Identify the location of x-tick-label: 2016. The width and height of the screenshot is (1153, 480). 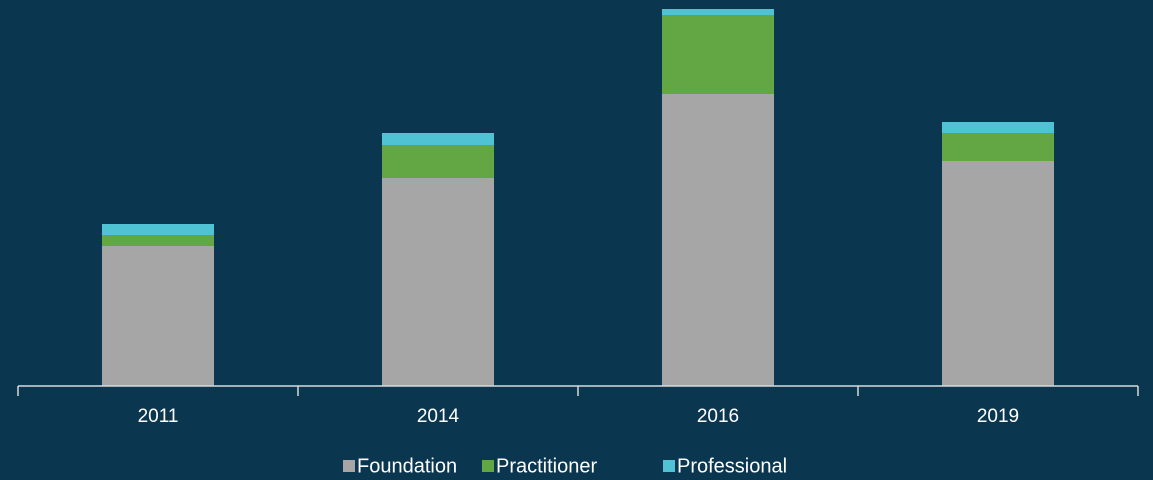
(718, 416).